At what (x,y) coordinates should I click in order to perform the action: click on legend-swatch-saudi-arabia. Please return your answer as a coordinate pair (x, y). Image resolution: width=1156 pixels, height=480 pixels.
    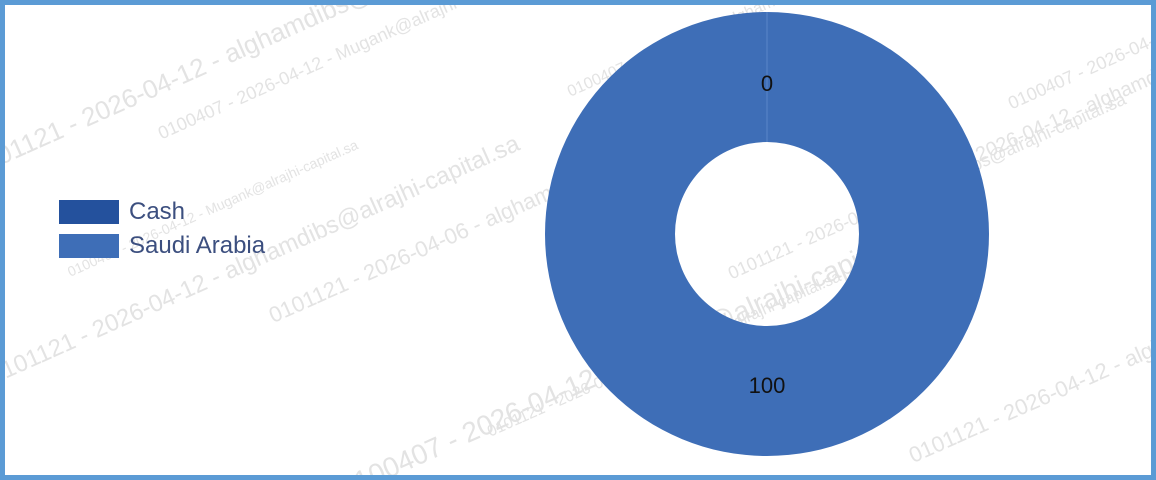
    Looking at the image, I should click on (89, 246).